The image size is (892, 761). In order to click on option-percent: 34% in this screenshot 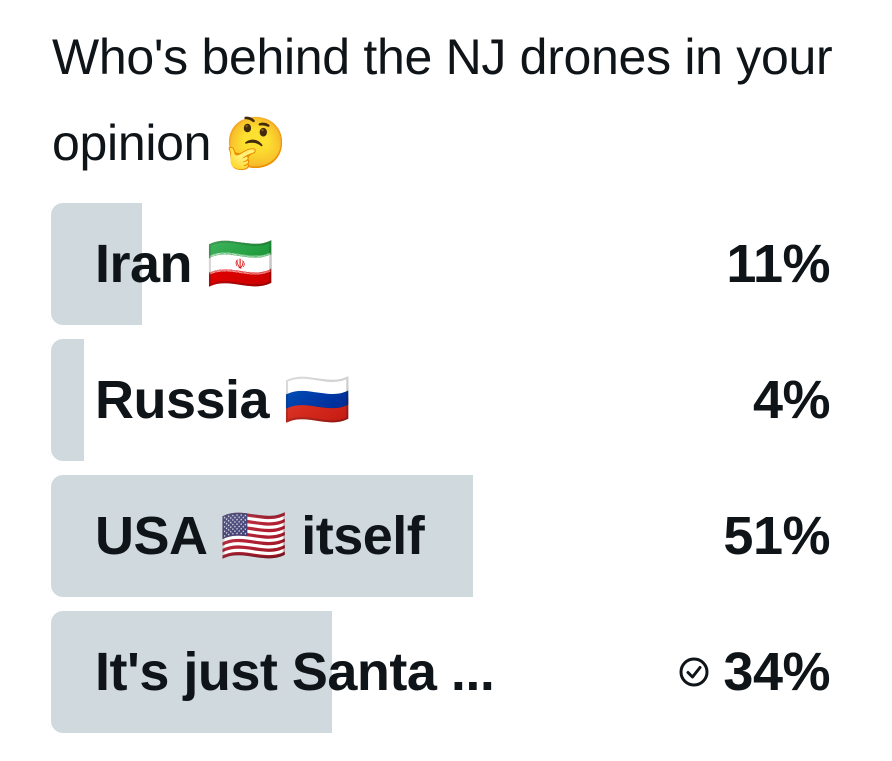, I will do `click(776, 672)`.